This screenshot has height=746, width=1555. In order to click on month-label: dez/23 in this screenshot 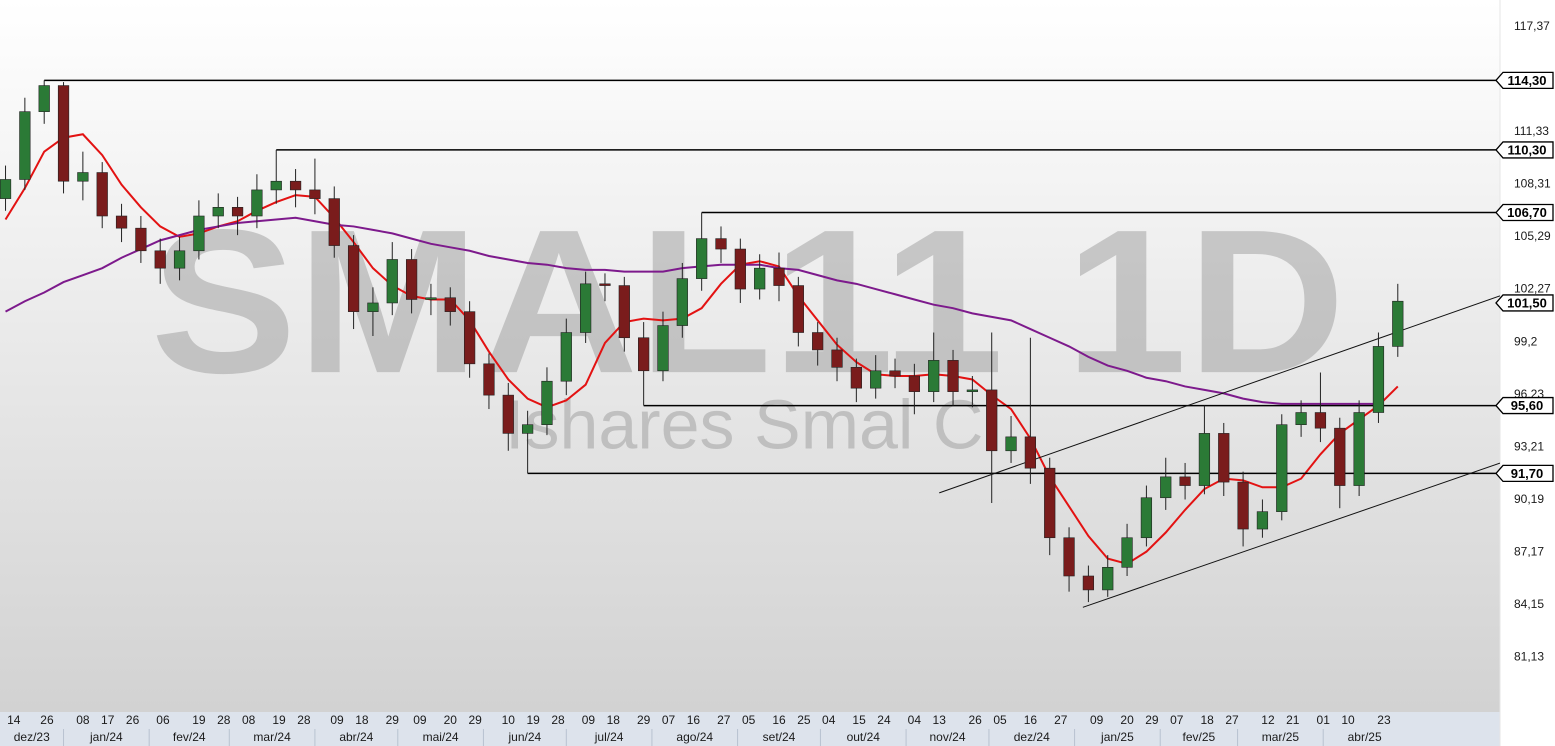, I will do `click(32, 737)`.